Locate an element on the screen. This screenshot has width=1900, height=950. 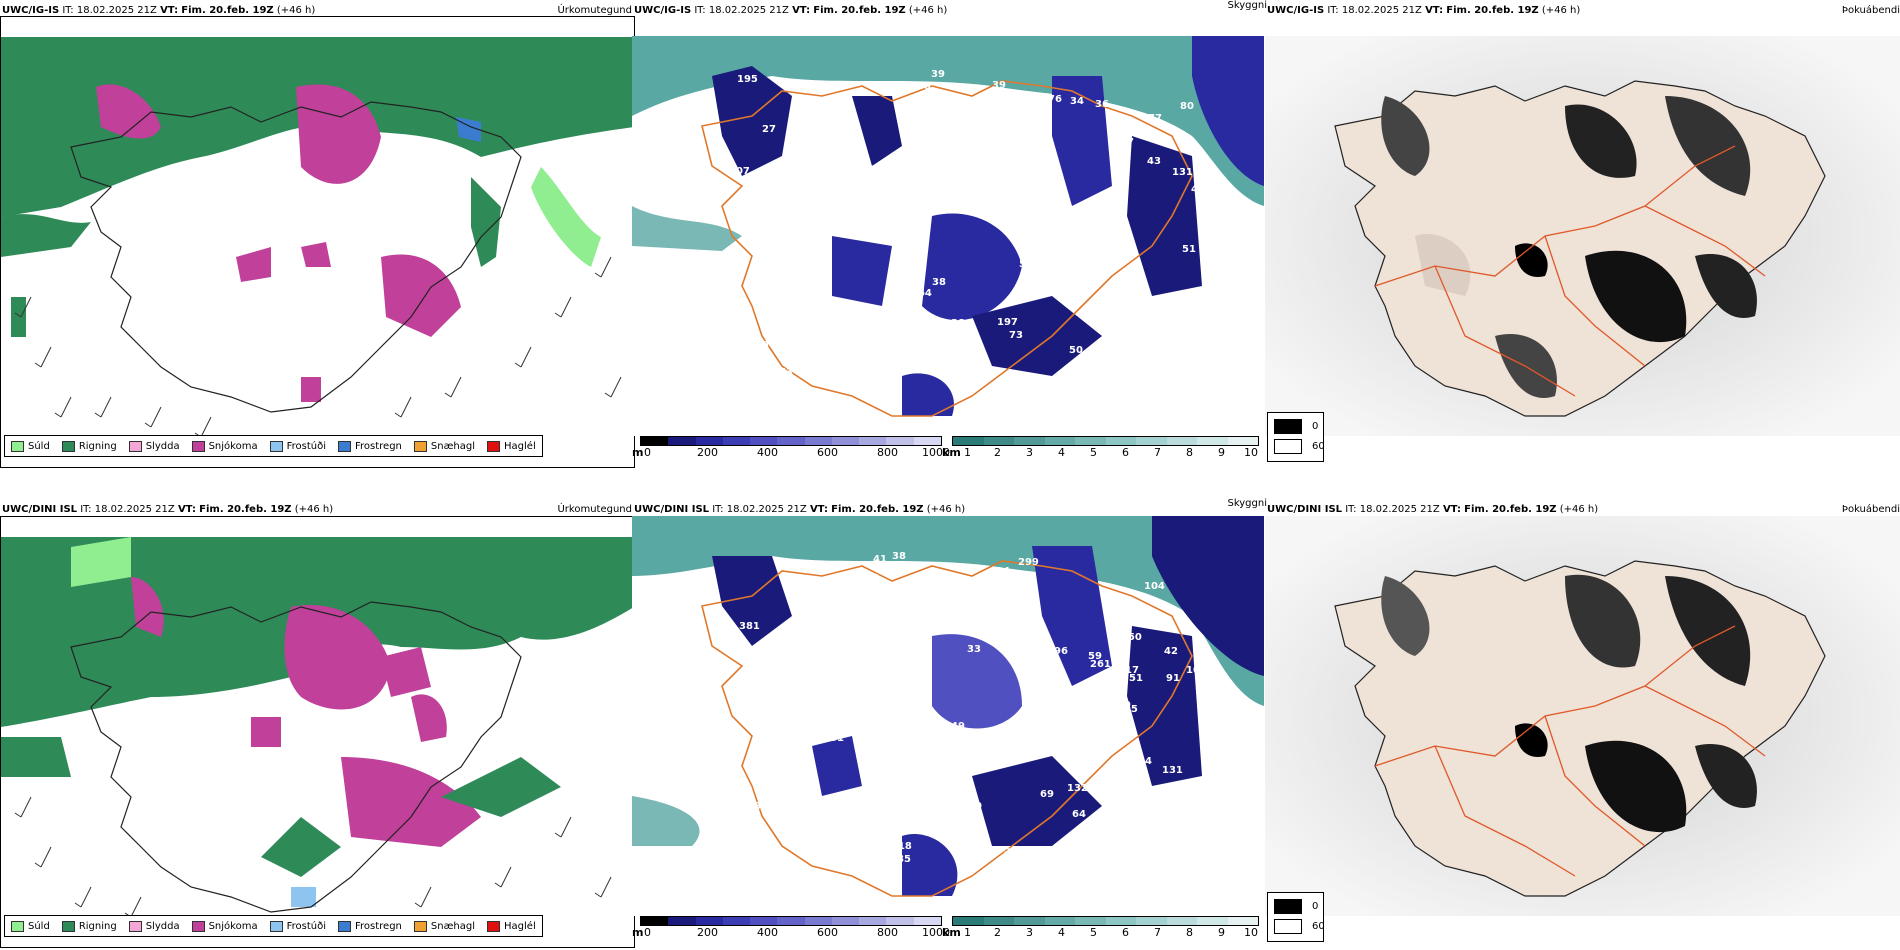
cloud-base-value: 54 is located at coordinates (1047, 868).